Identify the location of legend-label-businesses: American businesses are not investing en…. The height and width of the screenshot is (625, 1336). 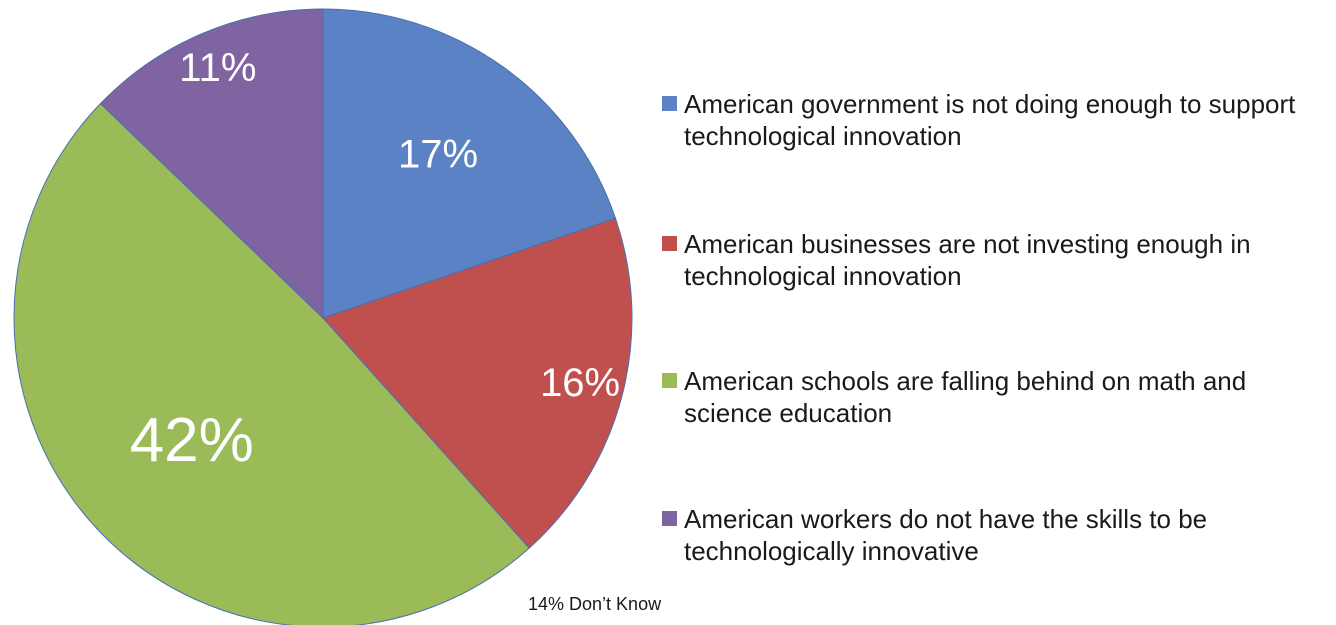
(967, 260).